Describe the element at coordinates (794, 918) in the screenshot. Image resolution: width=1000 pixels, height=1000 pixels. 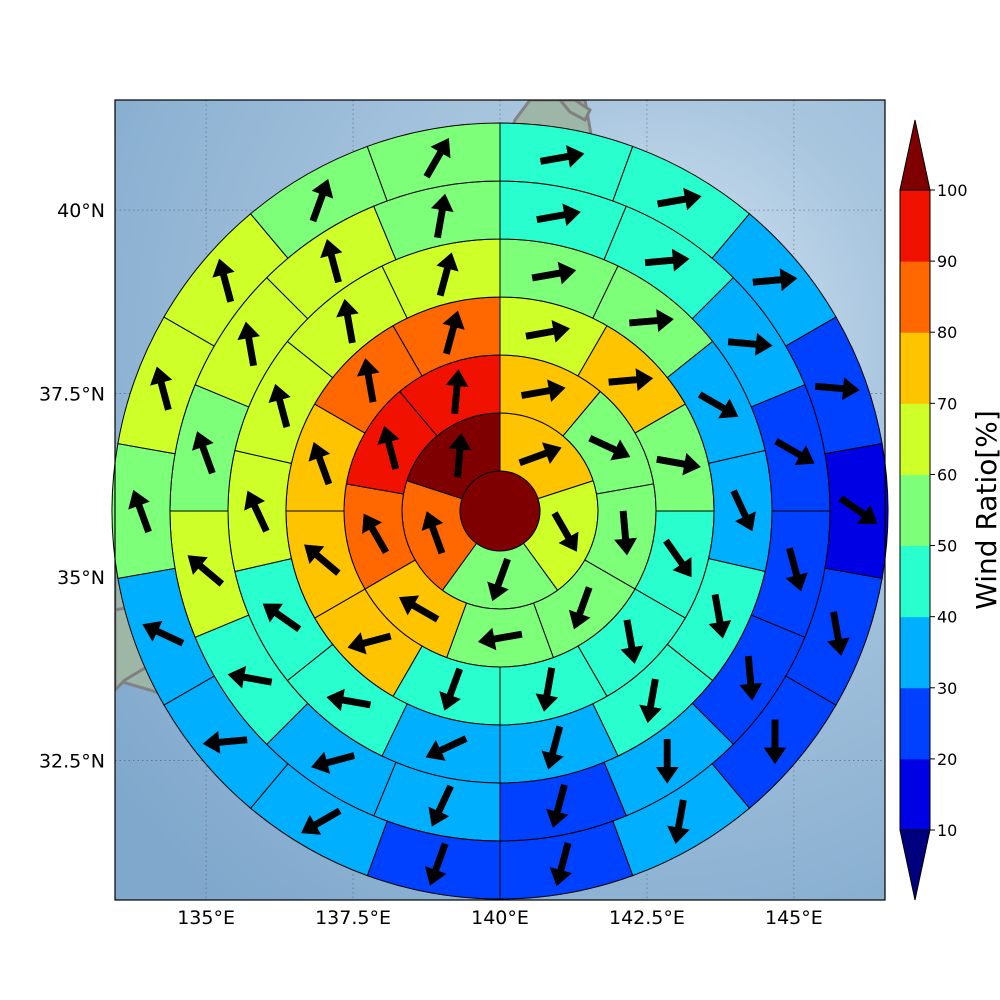
I see `x-tick-label: 145°E` at that location.